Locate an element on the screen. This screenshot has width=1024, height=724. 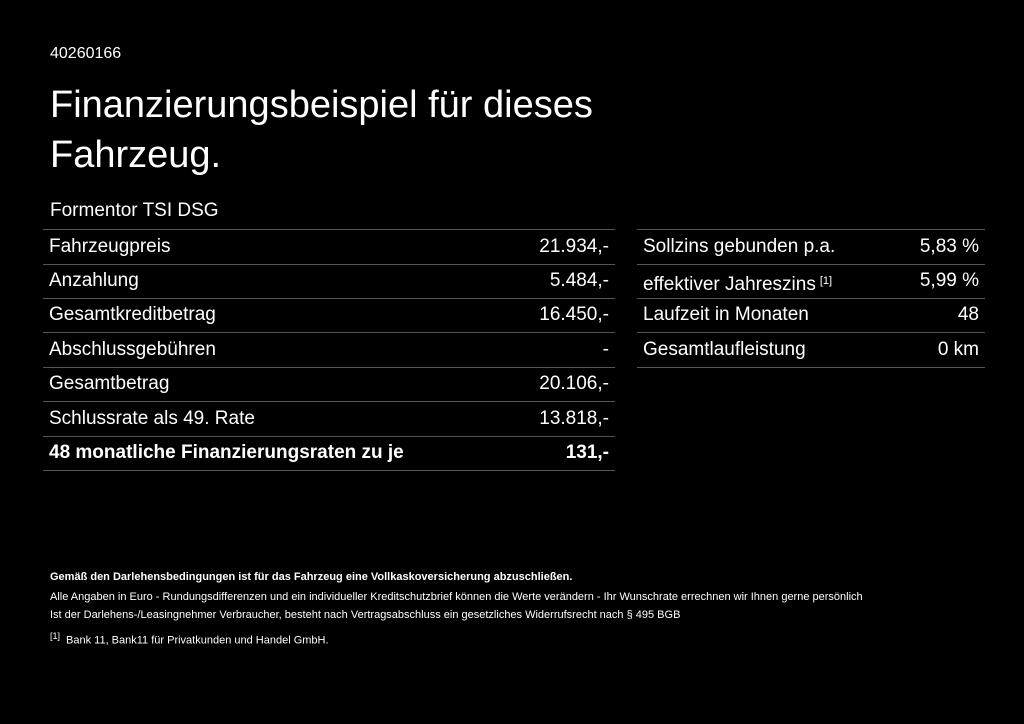
table-row: Abschlussgebühren - is located at coordinates (329, 350).